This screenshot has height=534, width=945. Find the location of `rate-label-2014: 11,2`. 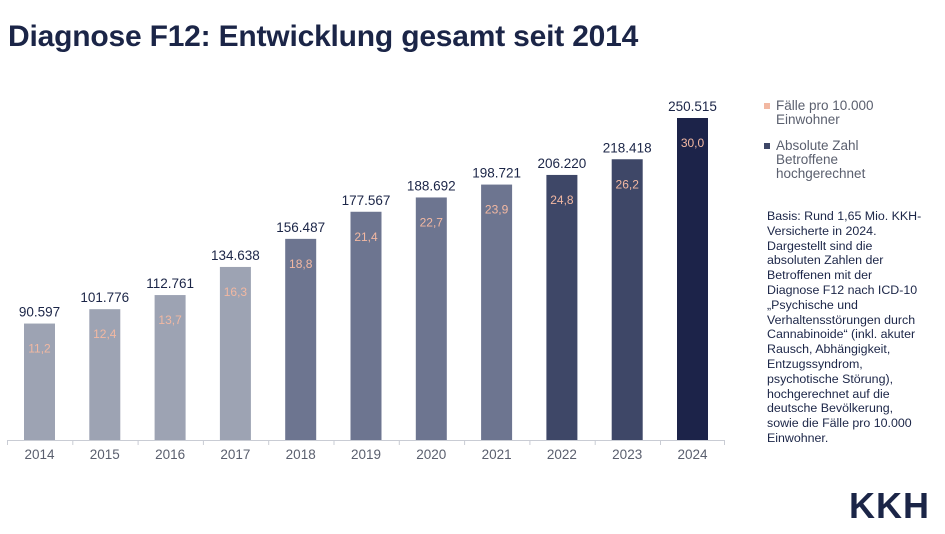

rate-label-2014: 11,2 is located at coordinates (39, 349).